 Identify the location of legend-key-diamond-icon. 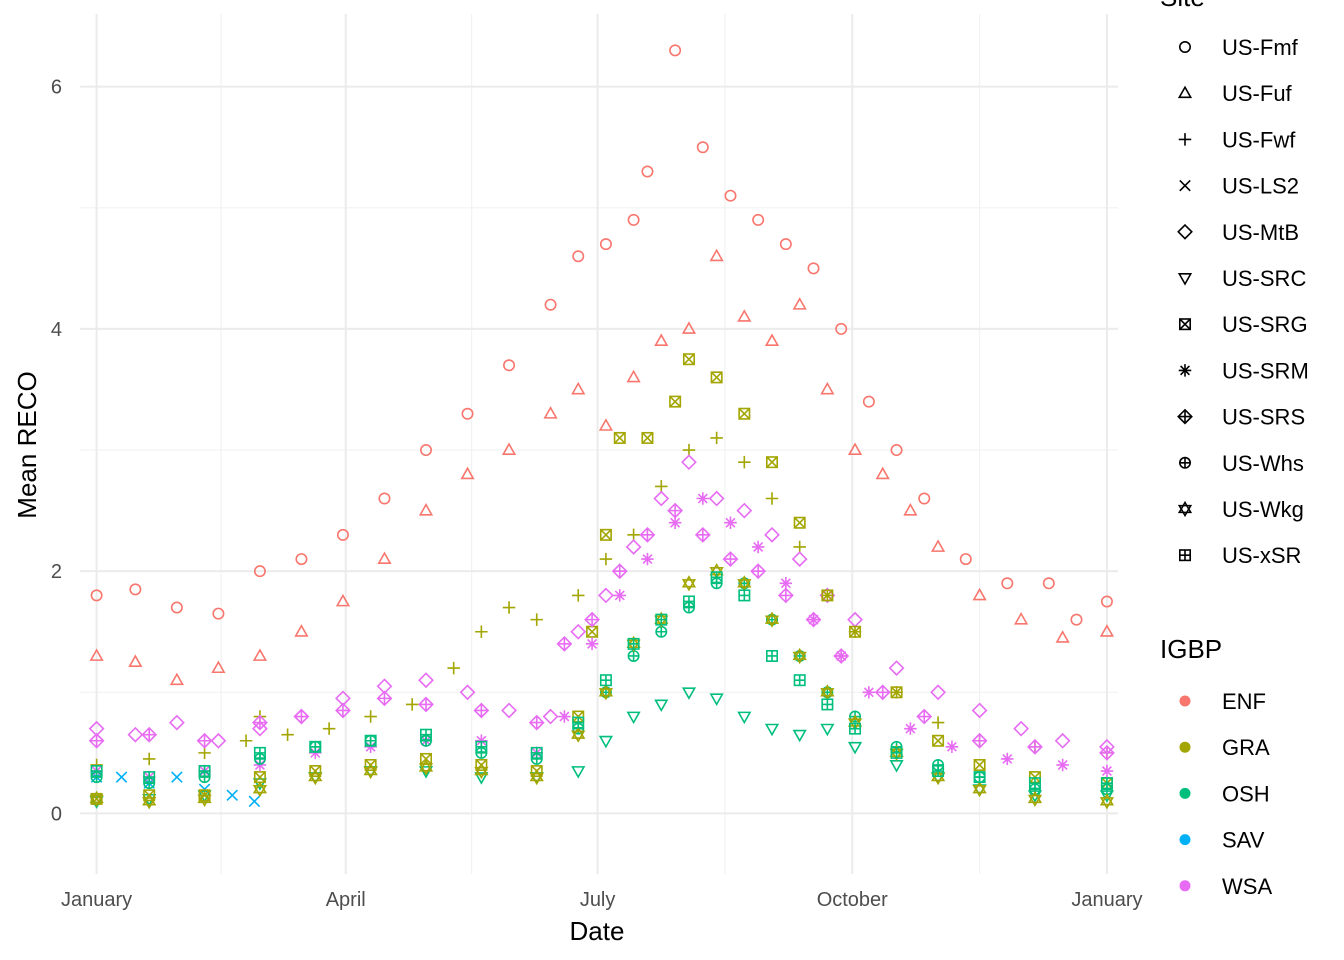
(1185, 231).